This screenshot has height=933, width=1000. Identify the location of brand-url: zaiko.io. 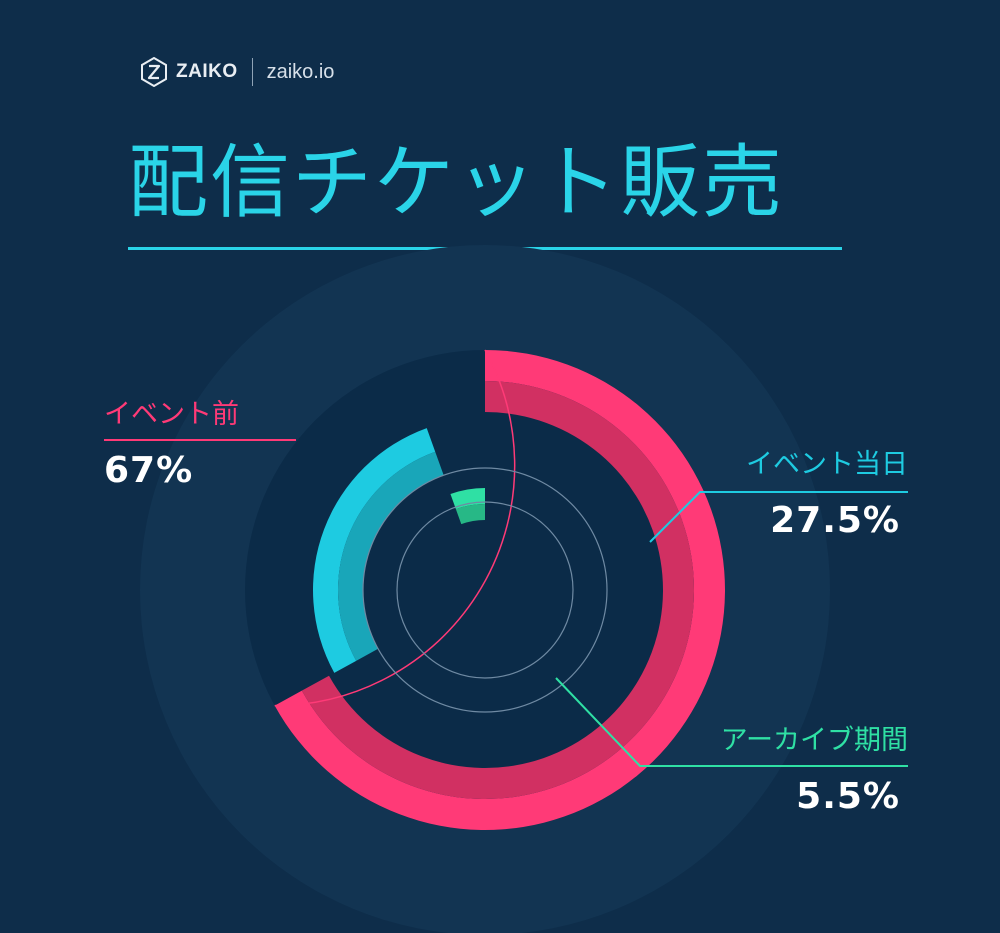
(300, 71).